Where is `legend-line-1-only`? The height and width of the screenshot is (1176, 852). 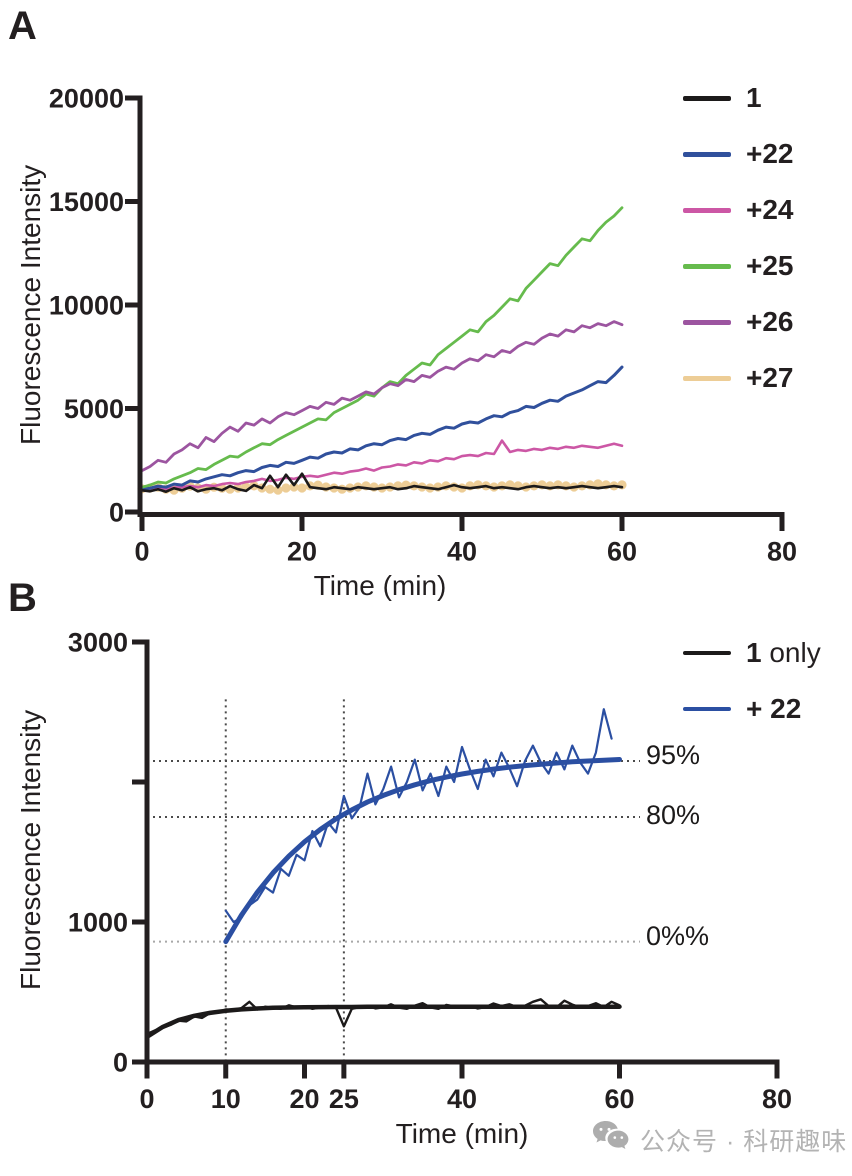
legend-line-1-only is located at coordinates (707, 653).